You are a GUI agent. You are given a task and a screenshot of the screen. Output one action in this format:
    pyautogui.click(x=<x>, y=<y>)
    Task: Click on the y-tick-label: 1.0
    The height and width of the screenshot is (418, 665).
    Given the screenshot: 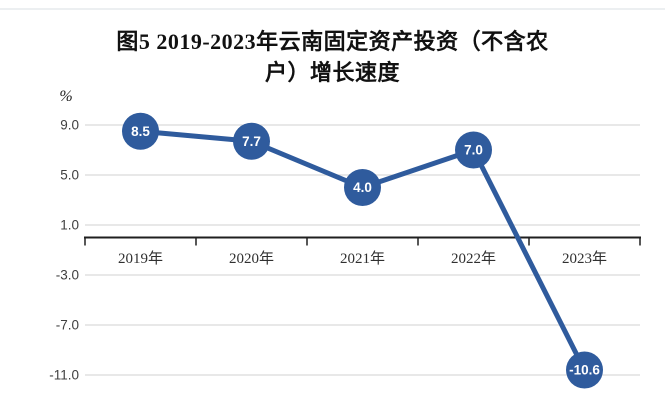 What is the action you would take?
    pyautogui.click(x=69, y=225)
    